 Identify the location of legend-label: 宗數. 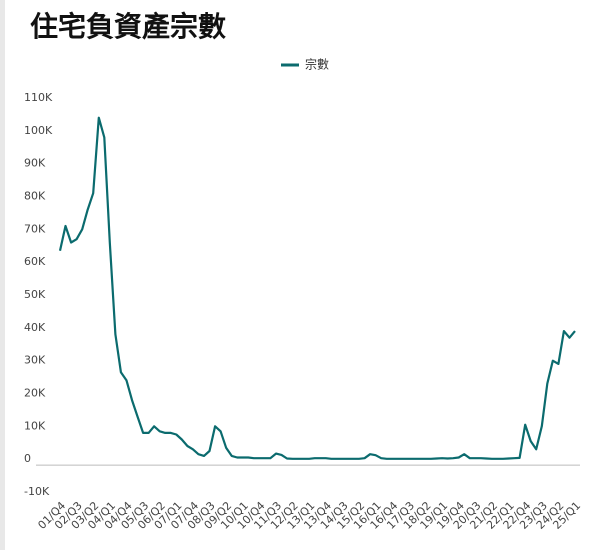
(317, 64).